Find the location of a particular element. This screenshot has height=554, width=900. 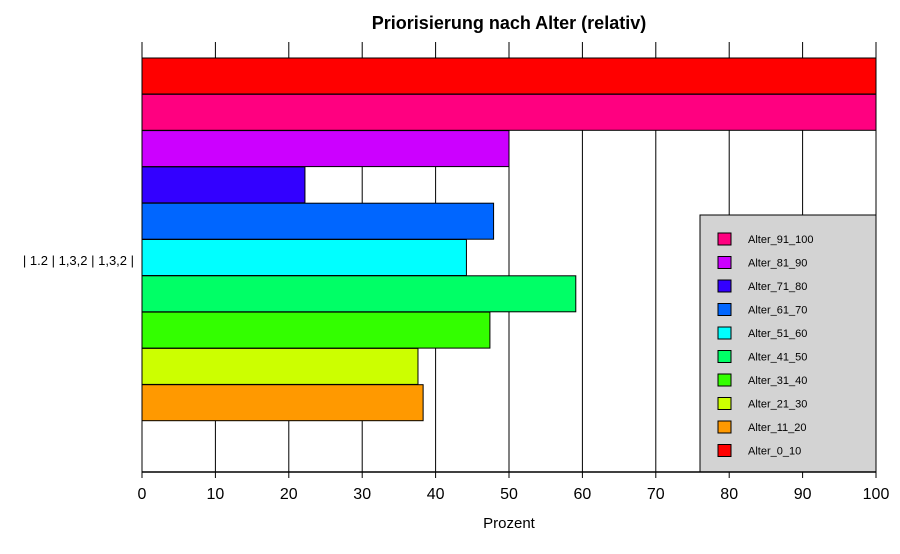

x-axis: 0 10 20 30 40 50 60 70 80 90 100 is located at coordinates (514, 487).